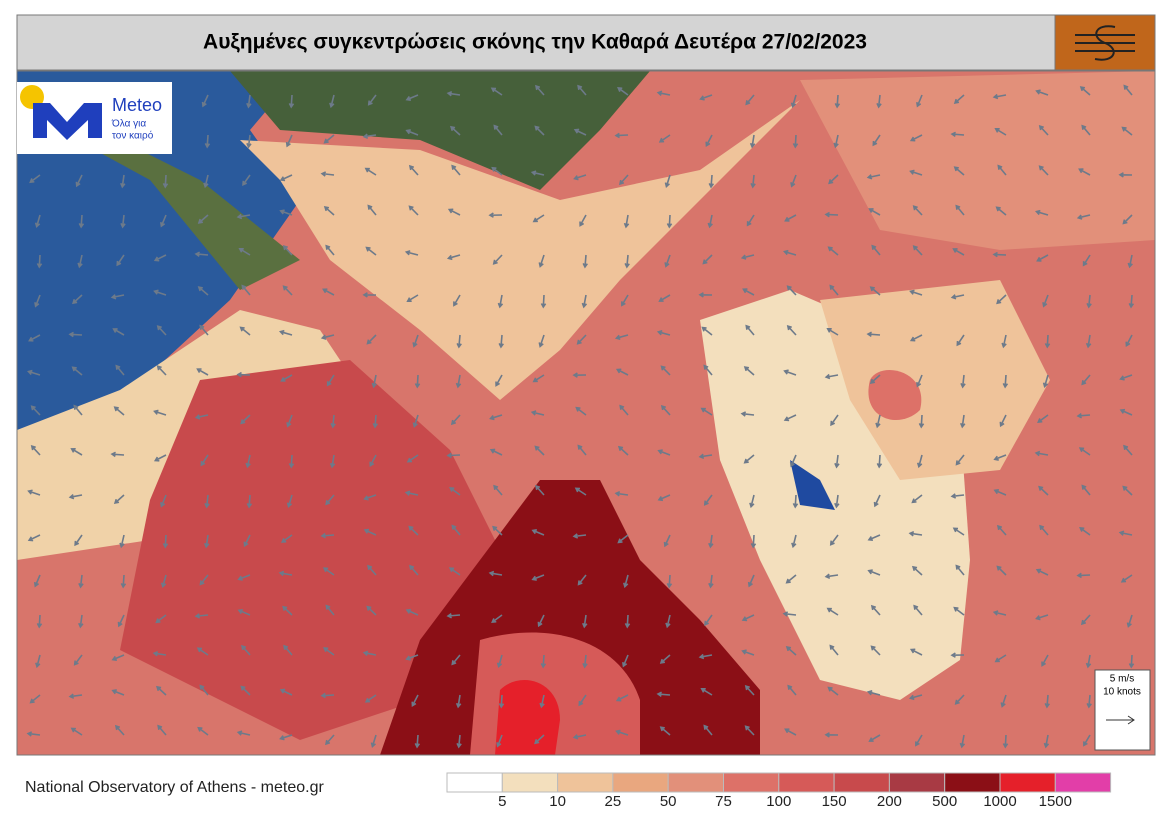 The width and height of the screenshot is (1172, 828). I want to click on colorbar-label: 1000, so click(999, 801).